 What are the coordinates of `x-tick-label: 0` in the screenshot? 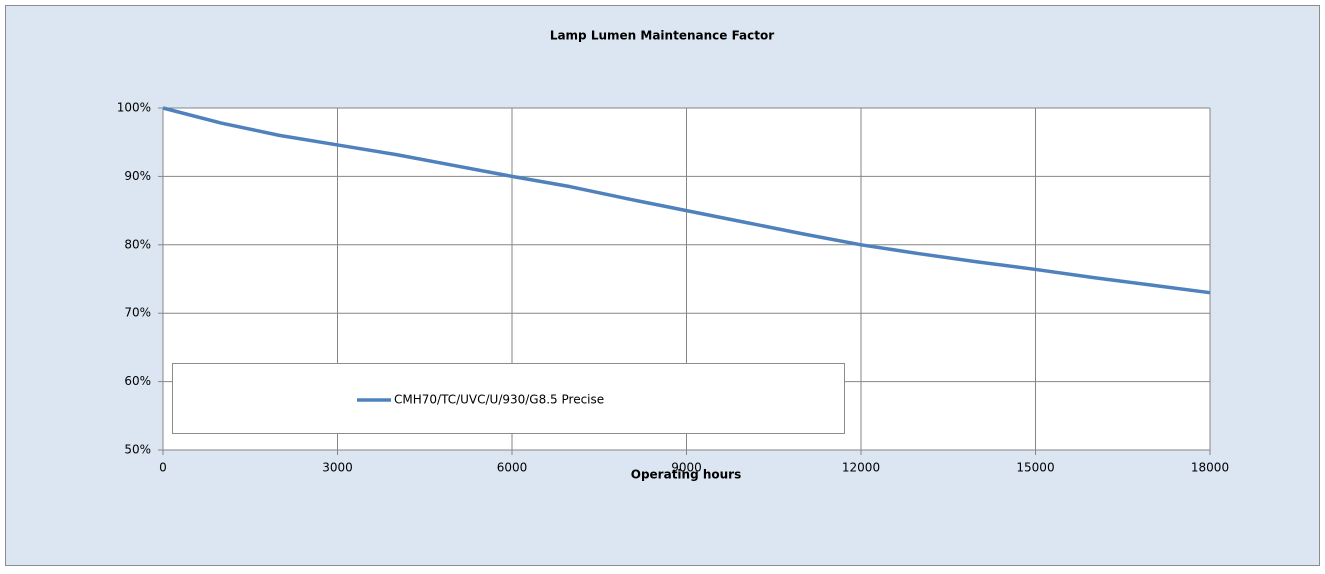 It's located at (163, 468).